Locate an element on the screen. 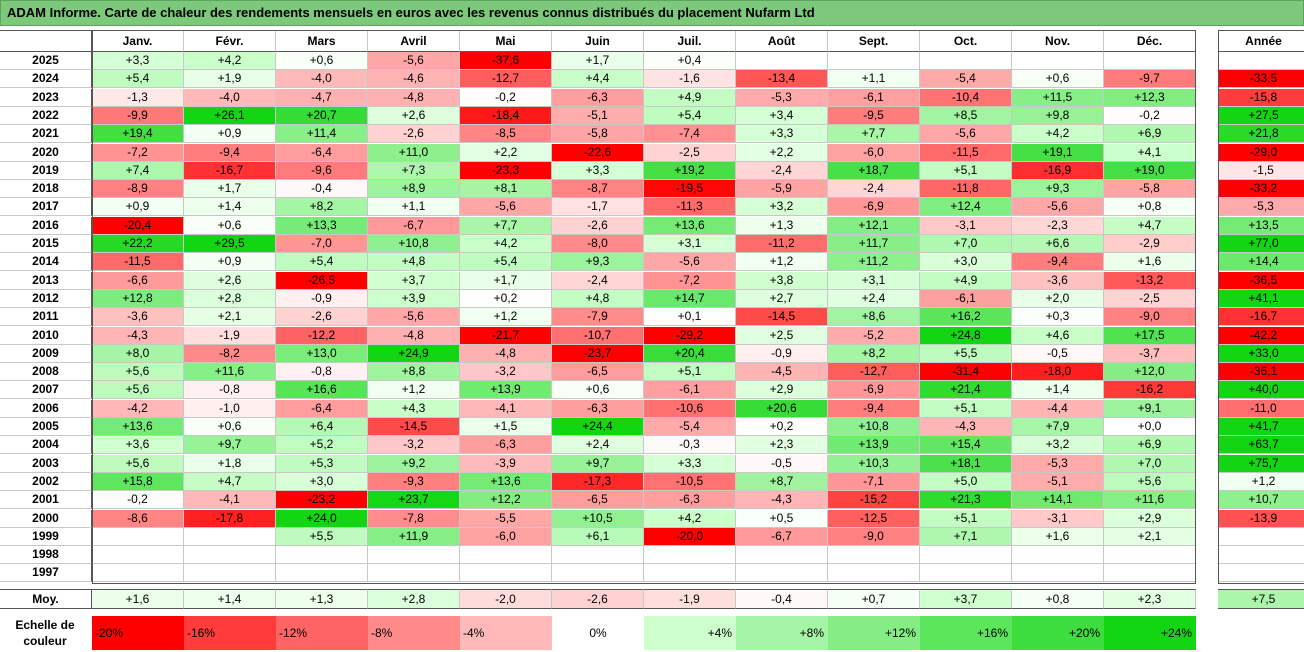 Image resolution: width=1304 pixels, height=652 pixels. year-label: 1997 is located at coordinates (46, 573).